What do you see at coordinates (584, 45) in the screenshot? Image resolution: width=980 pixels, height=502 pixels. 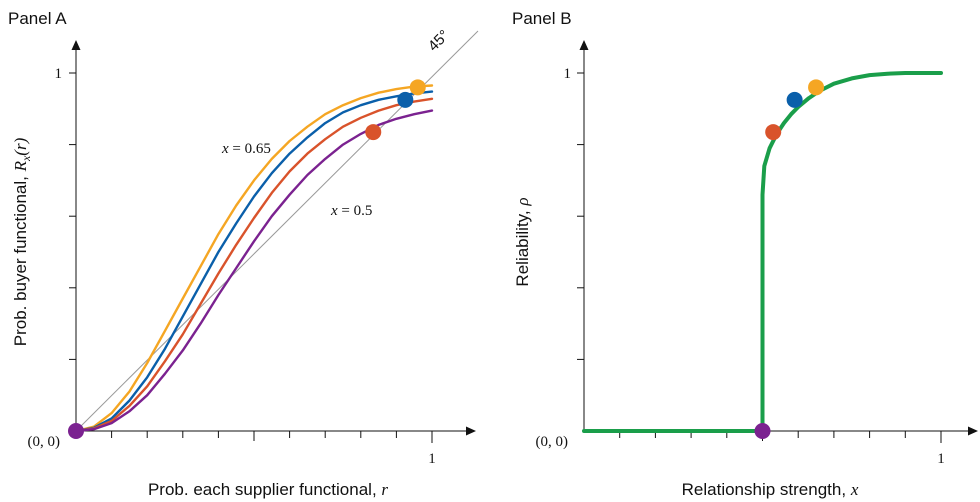 I see `panel-b-y-arrow` at bounding box center [584, 45].